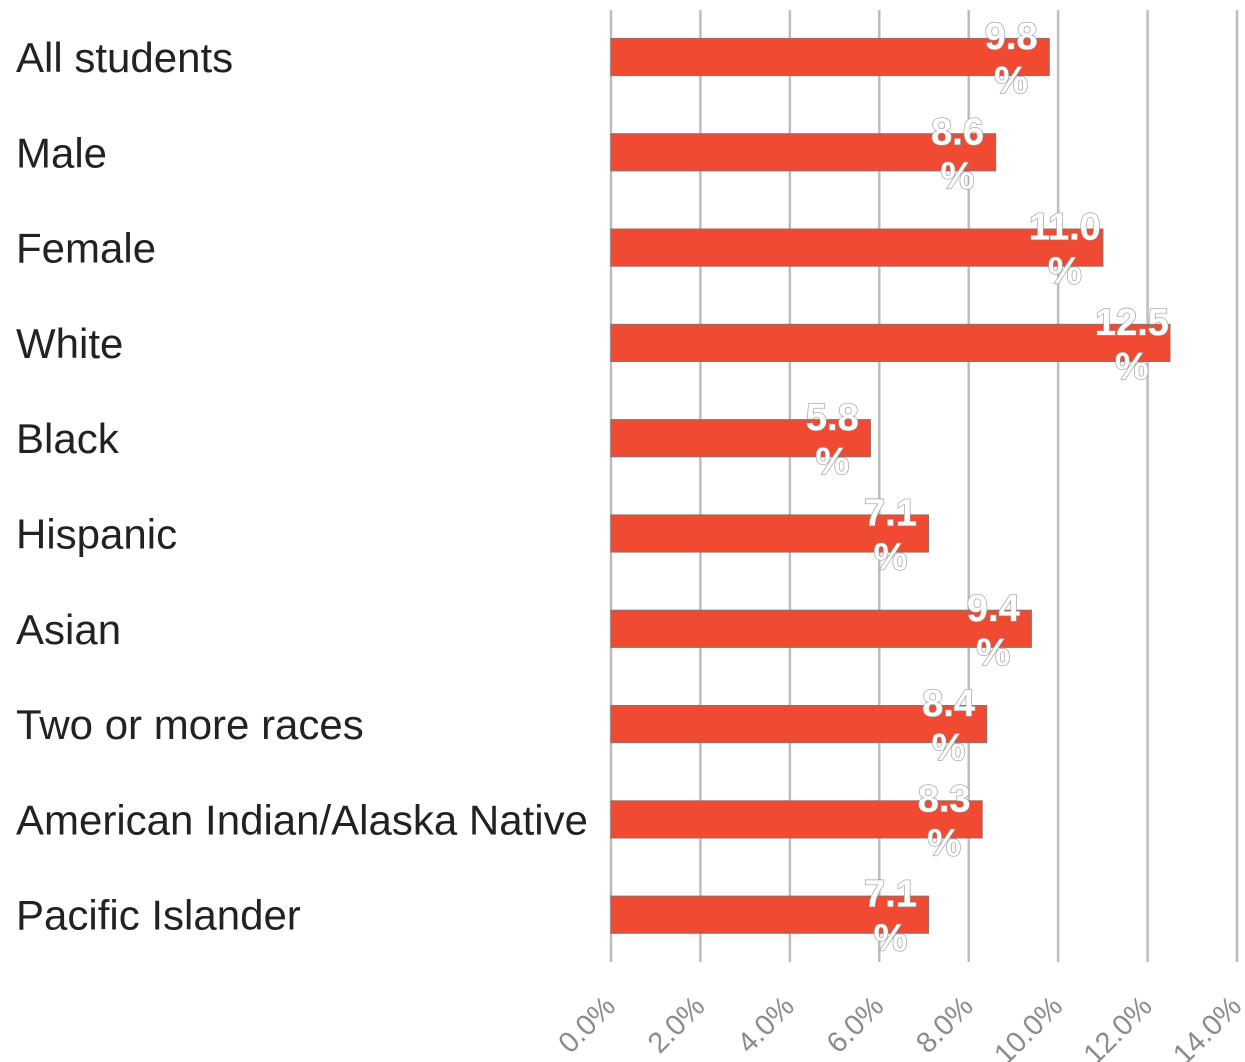  Describe the element at coordinates (587, 1024) in the screenshot. I see `x-tick-label: 0.0%` at that location.